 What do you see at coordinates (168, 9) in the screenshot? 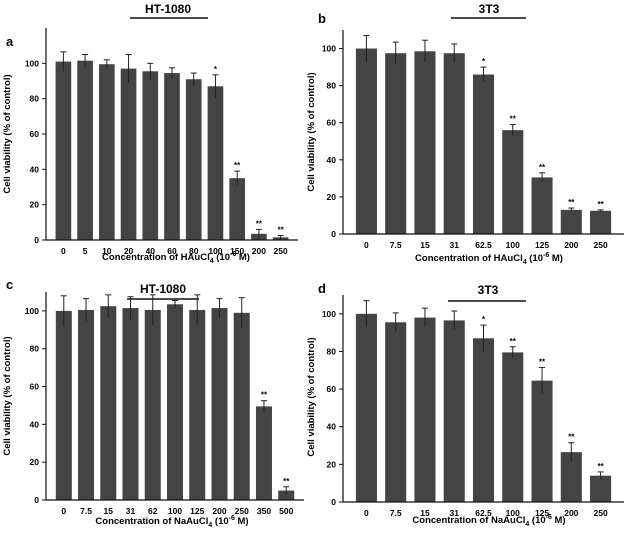
I see `cell-line-title: HT-1080` at bounding box center [168, 9].